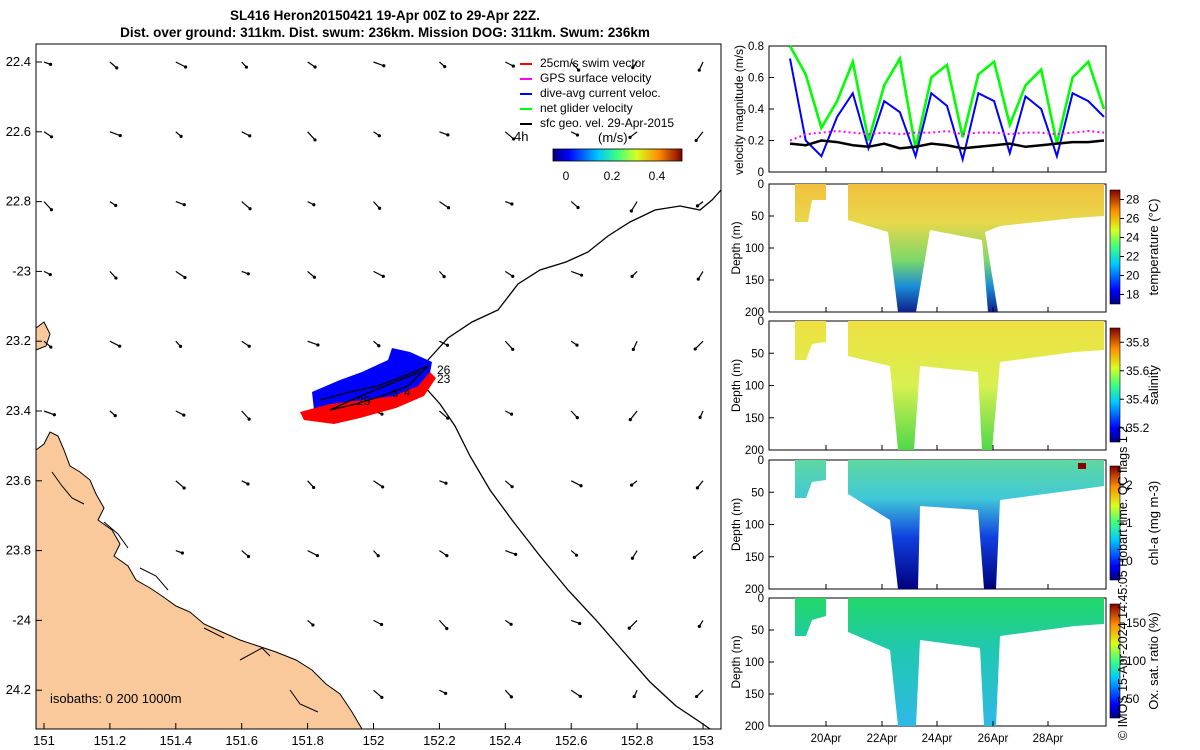  What do you see at coordinates (757, 493) in the screenshot?
I see `depth-tick-label: 50` at bounding box center [757, 493].